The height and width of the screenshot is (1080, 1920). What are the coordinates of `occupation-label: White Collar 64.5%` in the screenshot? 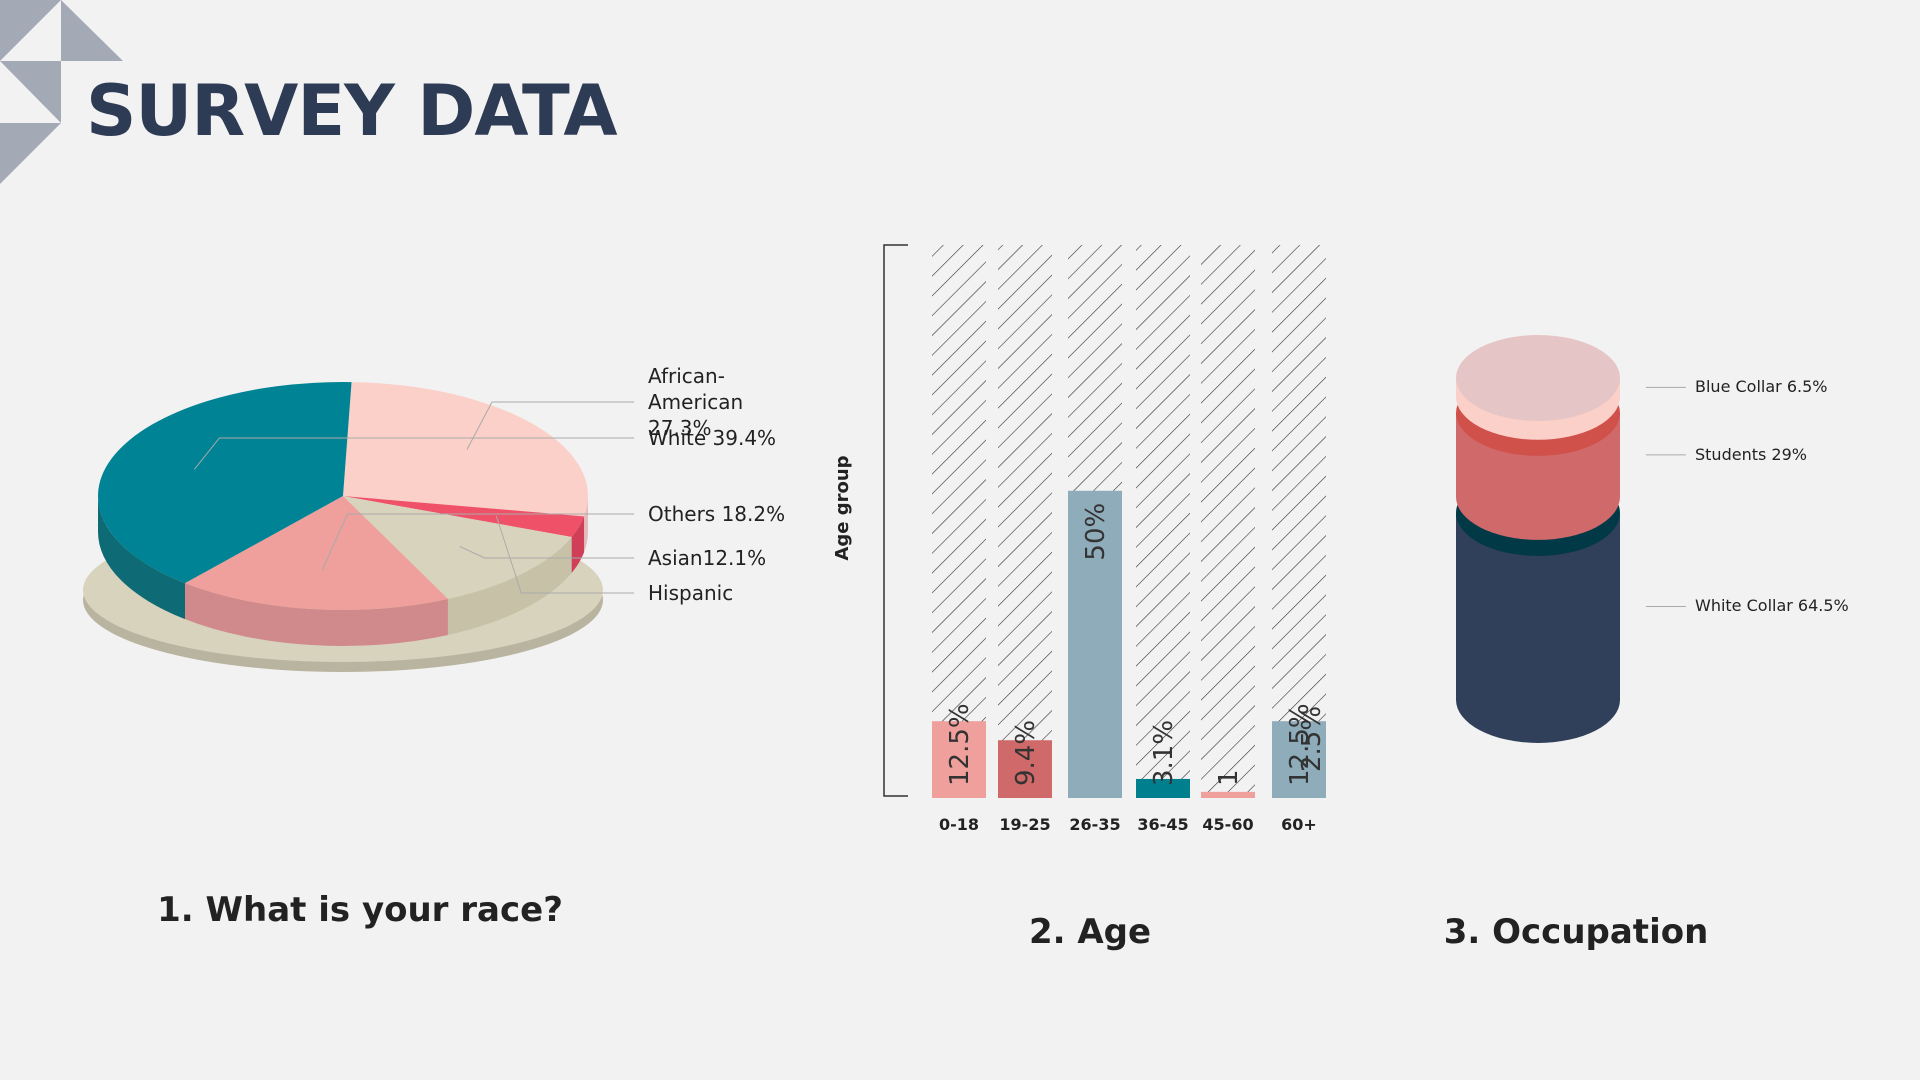 It's located at (1772, 606).